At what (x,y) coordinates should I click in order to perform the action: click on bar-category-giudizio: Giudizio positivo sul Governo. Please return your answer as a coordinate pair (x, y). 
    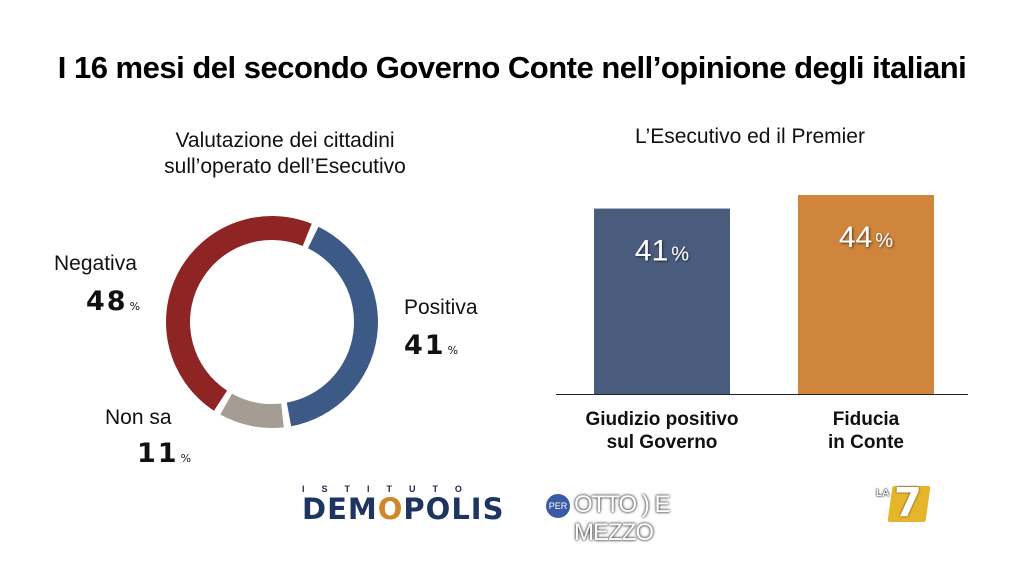
    Looking at the image, I should click on (662, 431).